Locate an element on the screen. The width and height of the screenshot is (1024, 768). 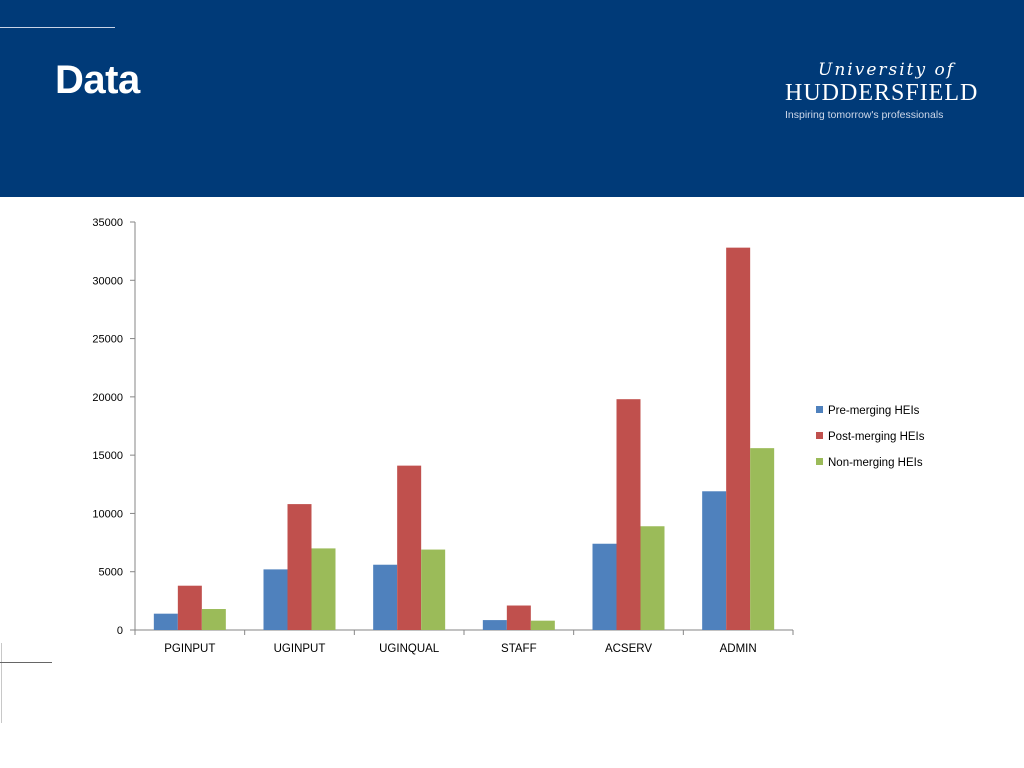
y-tick-label: 20000 is located at coordinates (107, 398).